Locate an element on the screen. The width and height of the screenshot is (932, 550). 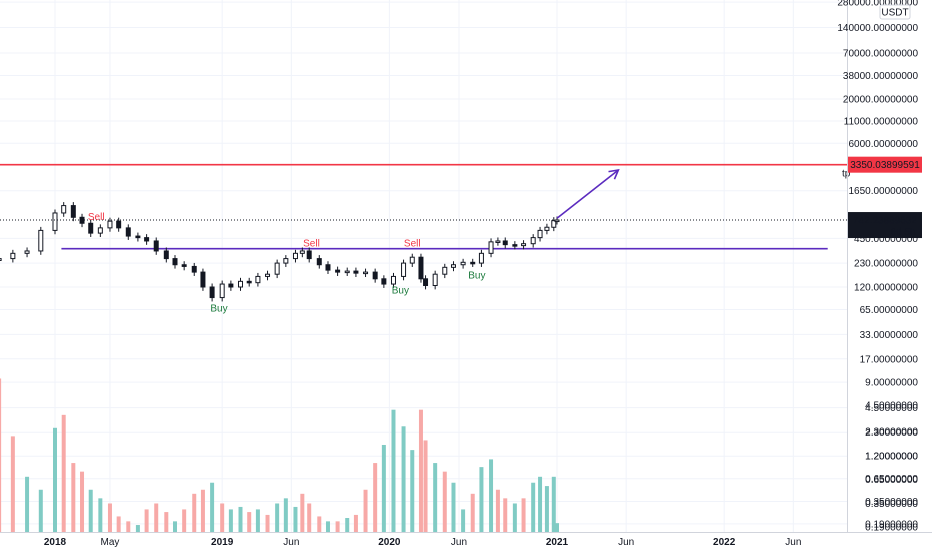
signals: Sell Sell Sell Buy Buy Buy is located at coordinates (287, 263).